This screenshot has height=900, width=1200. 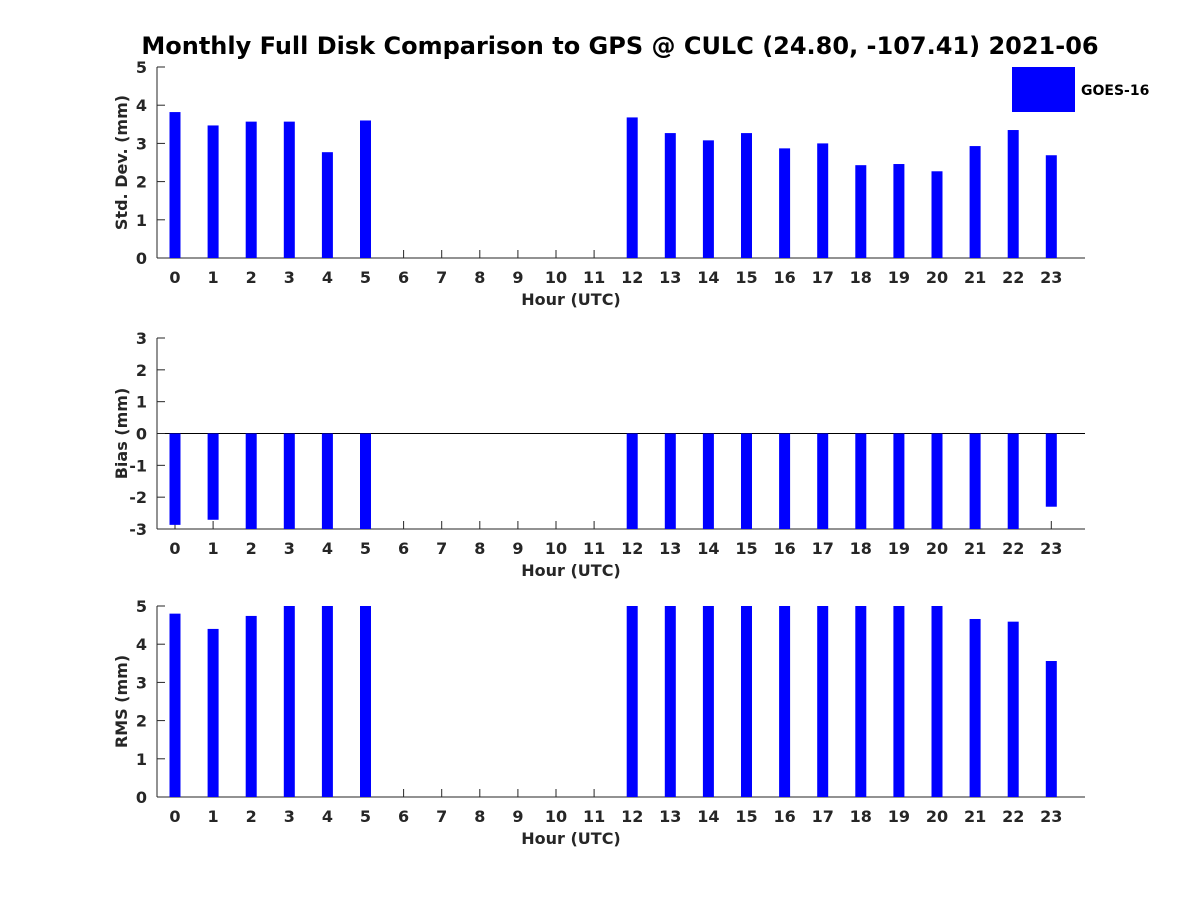 What do you see at coordinates (141, 67) in the screenshot?
I see `std-dev-y-tick-label: 5` at bounding box center [141, 67].